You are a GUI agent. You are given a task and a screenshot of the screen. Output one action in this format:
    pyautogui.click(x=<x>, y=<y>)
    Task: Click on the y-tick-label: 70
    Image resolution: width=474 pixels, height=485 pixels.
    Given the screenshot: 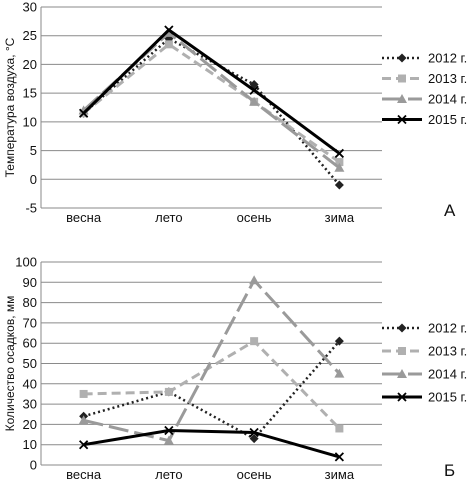 What is the action you would take?
    pyautogui.click(x=30, y=322)
    